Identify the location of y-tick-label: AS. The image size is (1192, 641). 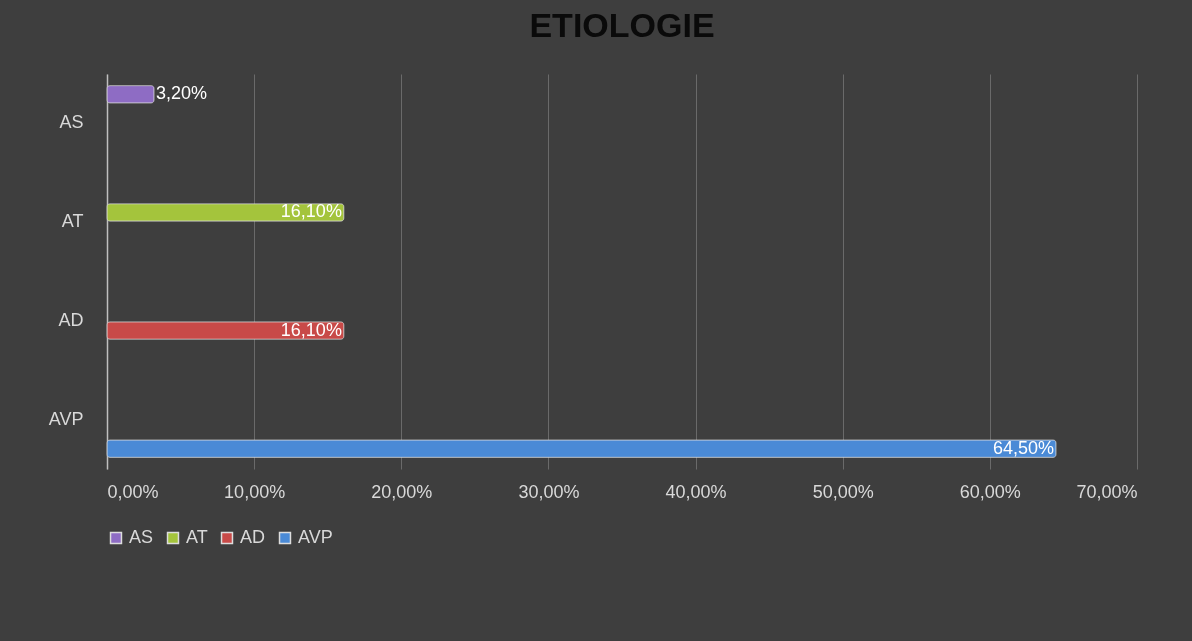
(71, 122).